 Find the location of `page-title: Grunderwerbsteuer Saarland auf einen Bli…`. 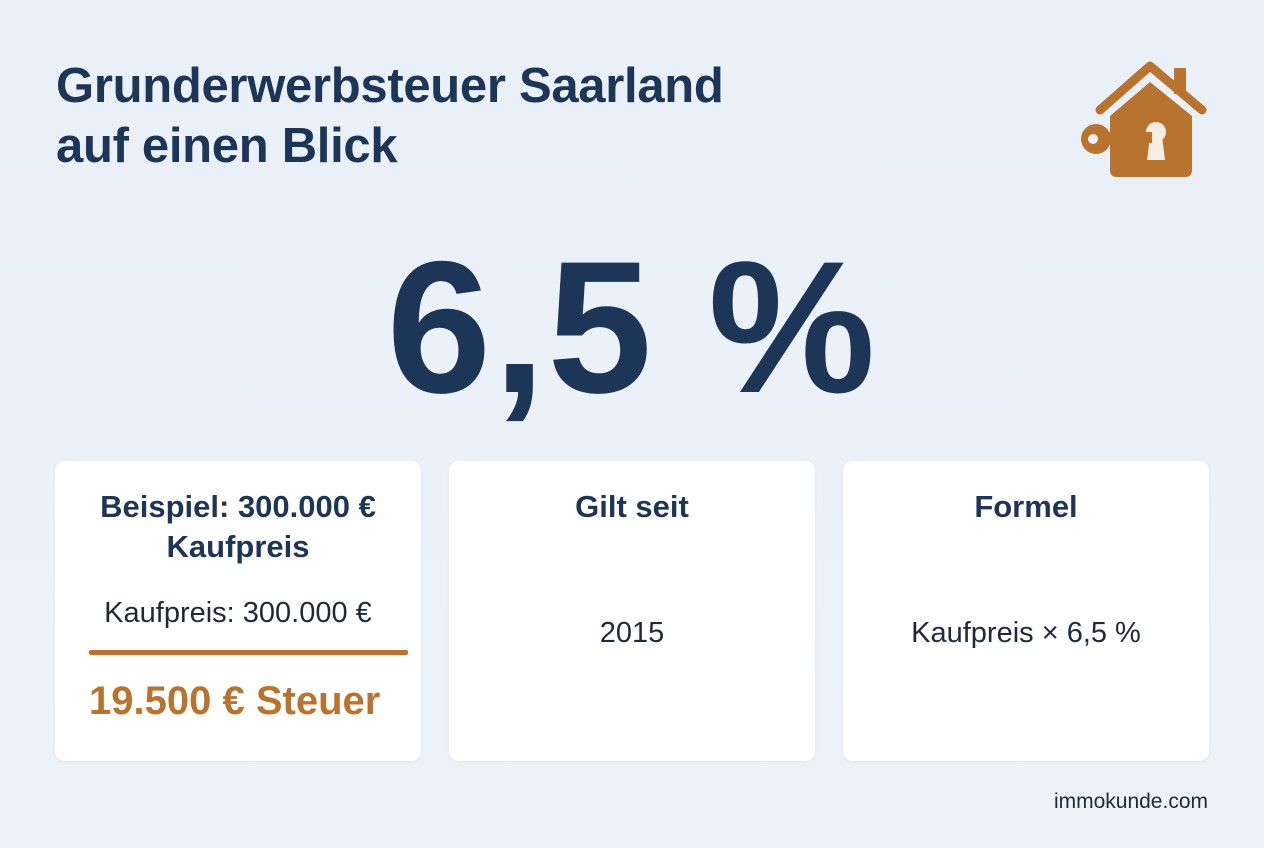

page-title: Grunderwerbsteuer Saarland auf einen Bli… is located at coordinates (506, 116).